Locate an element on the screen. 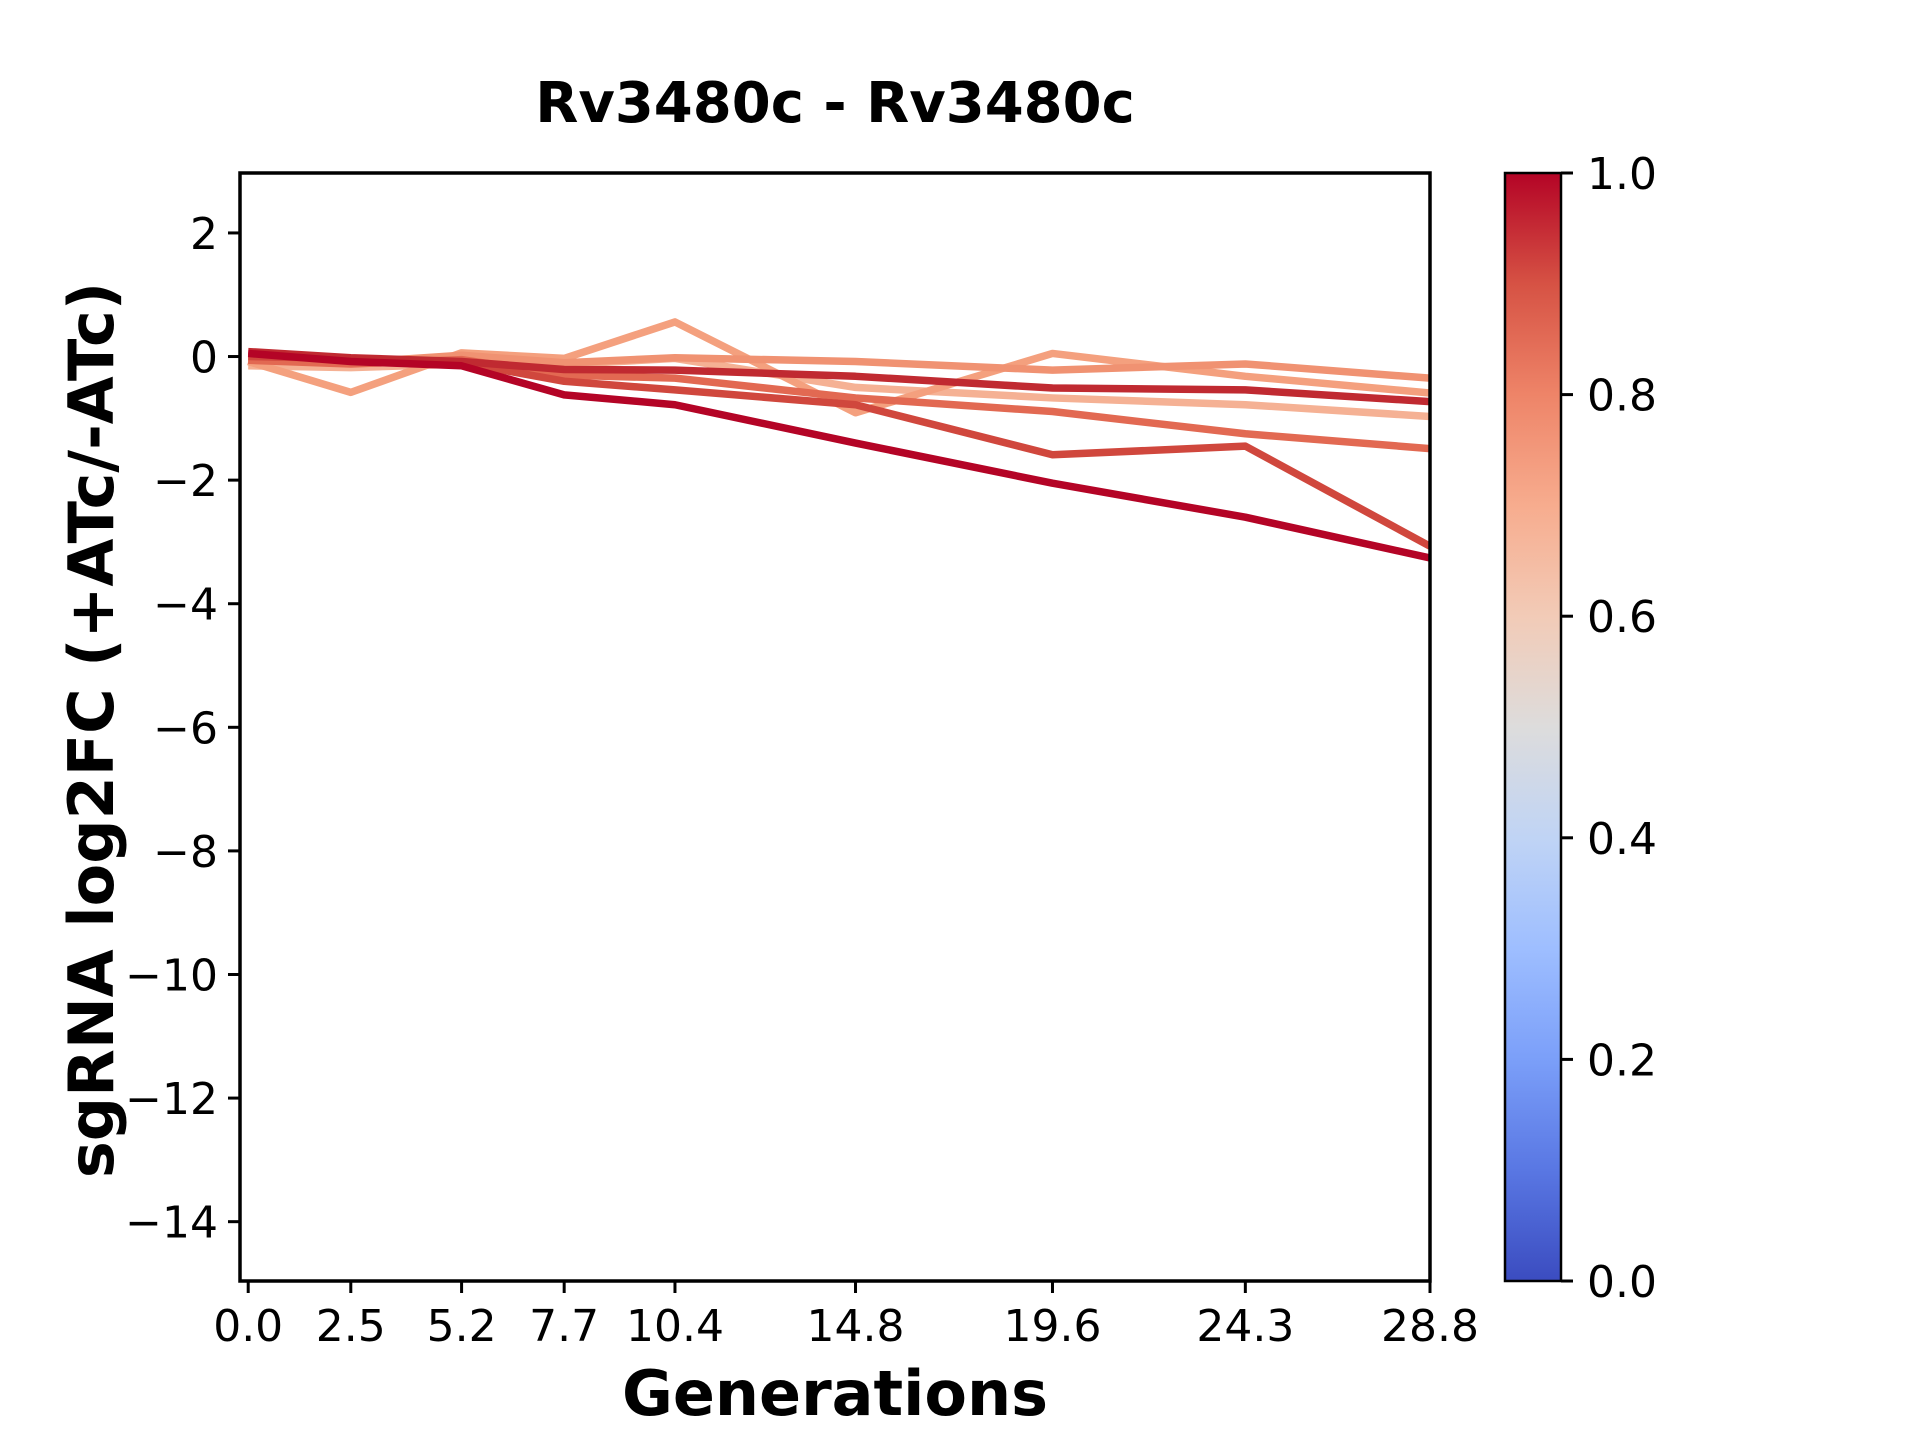  colorbar-gradient is located at coordinates (1533, 727).